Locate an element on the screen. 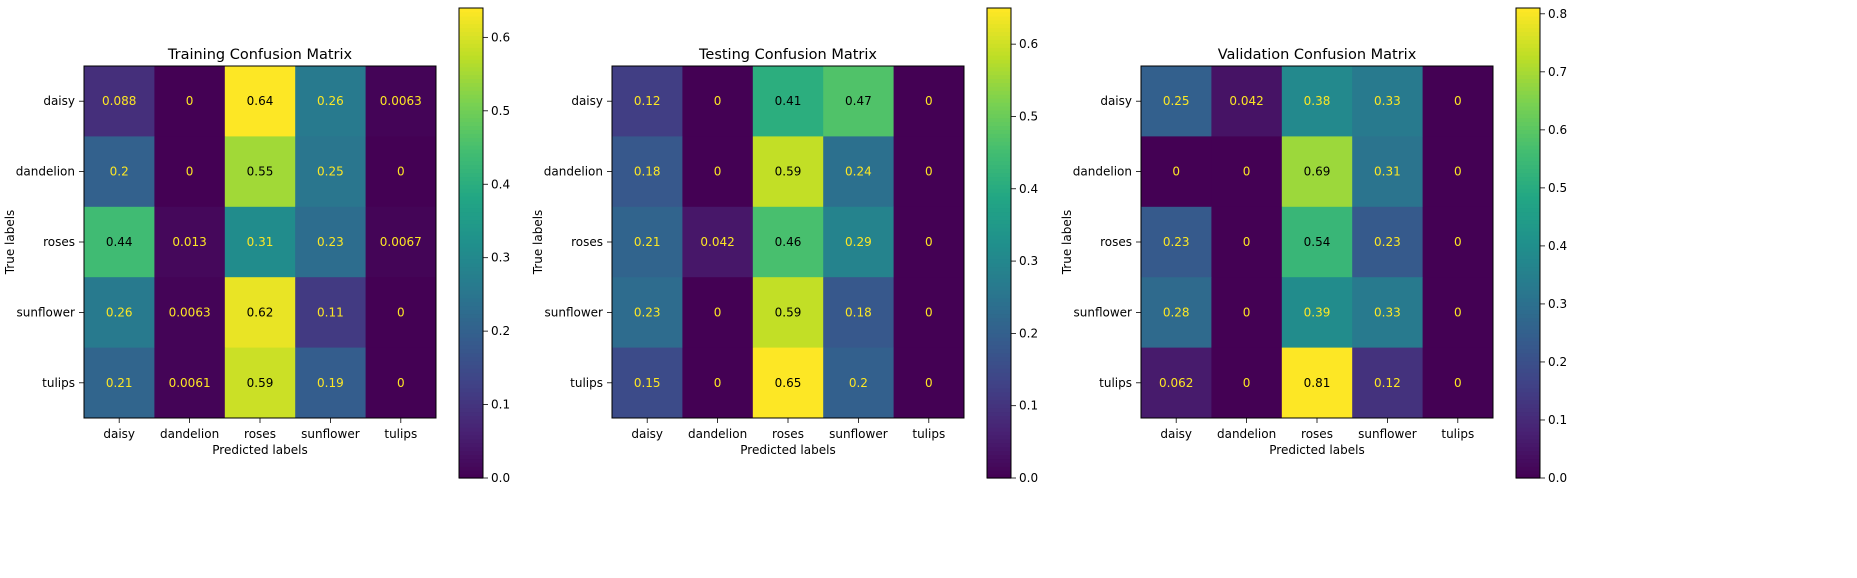 This screenshot has height=578, width=1857. colorbar-tick-label: 0.0 is located at coordinates (1028, 478).